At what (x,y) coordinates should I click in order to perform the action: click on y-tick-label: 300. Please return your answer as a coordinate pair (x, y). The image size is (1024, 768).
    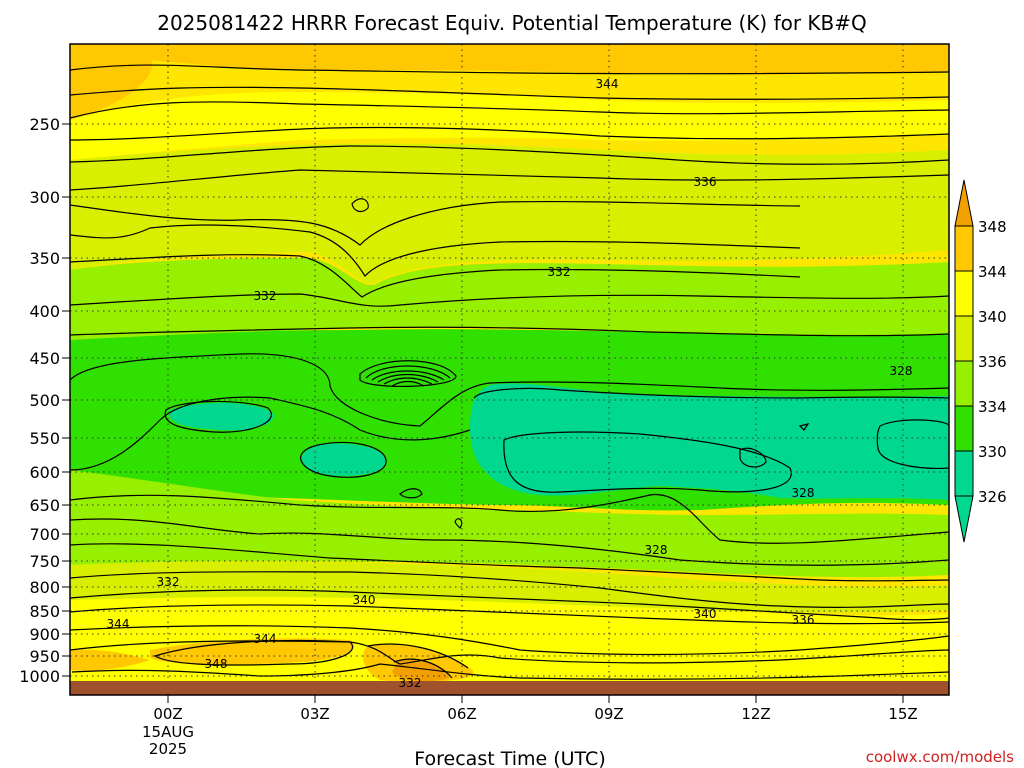
    Looking at the image, I should click on (44, 197).